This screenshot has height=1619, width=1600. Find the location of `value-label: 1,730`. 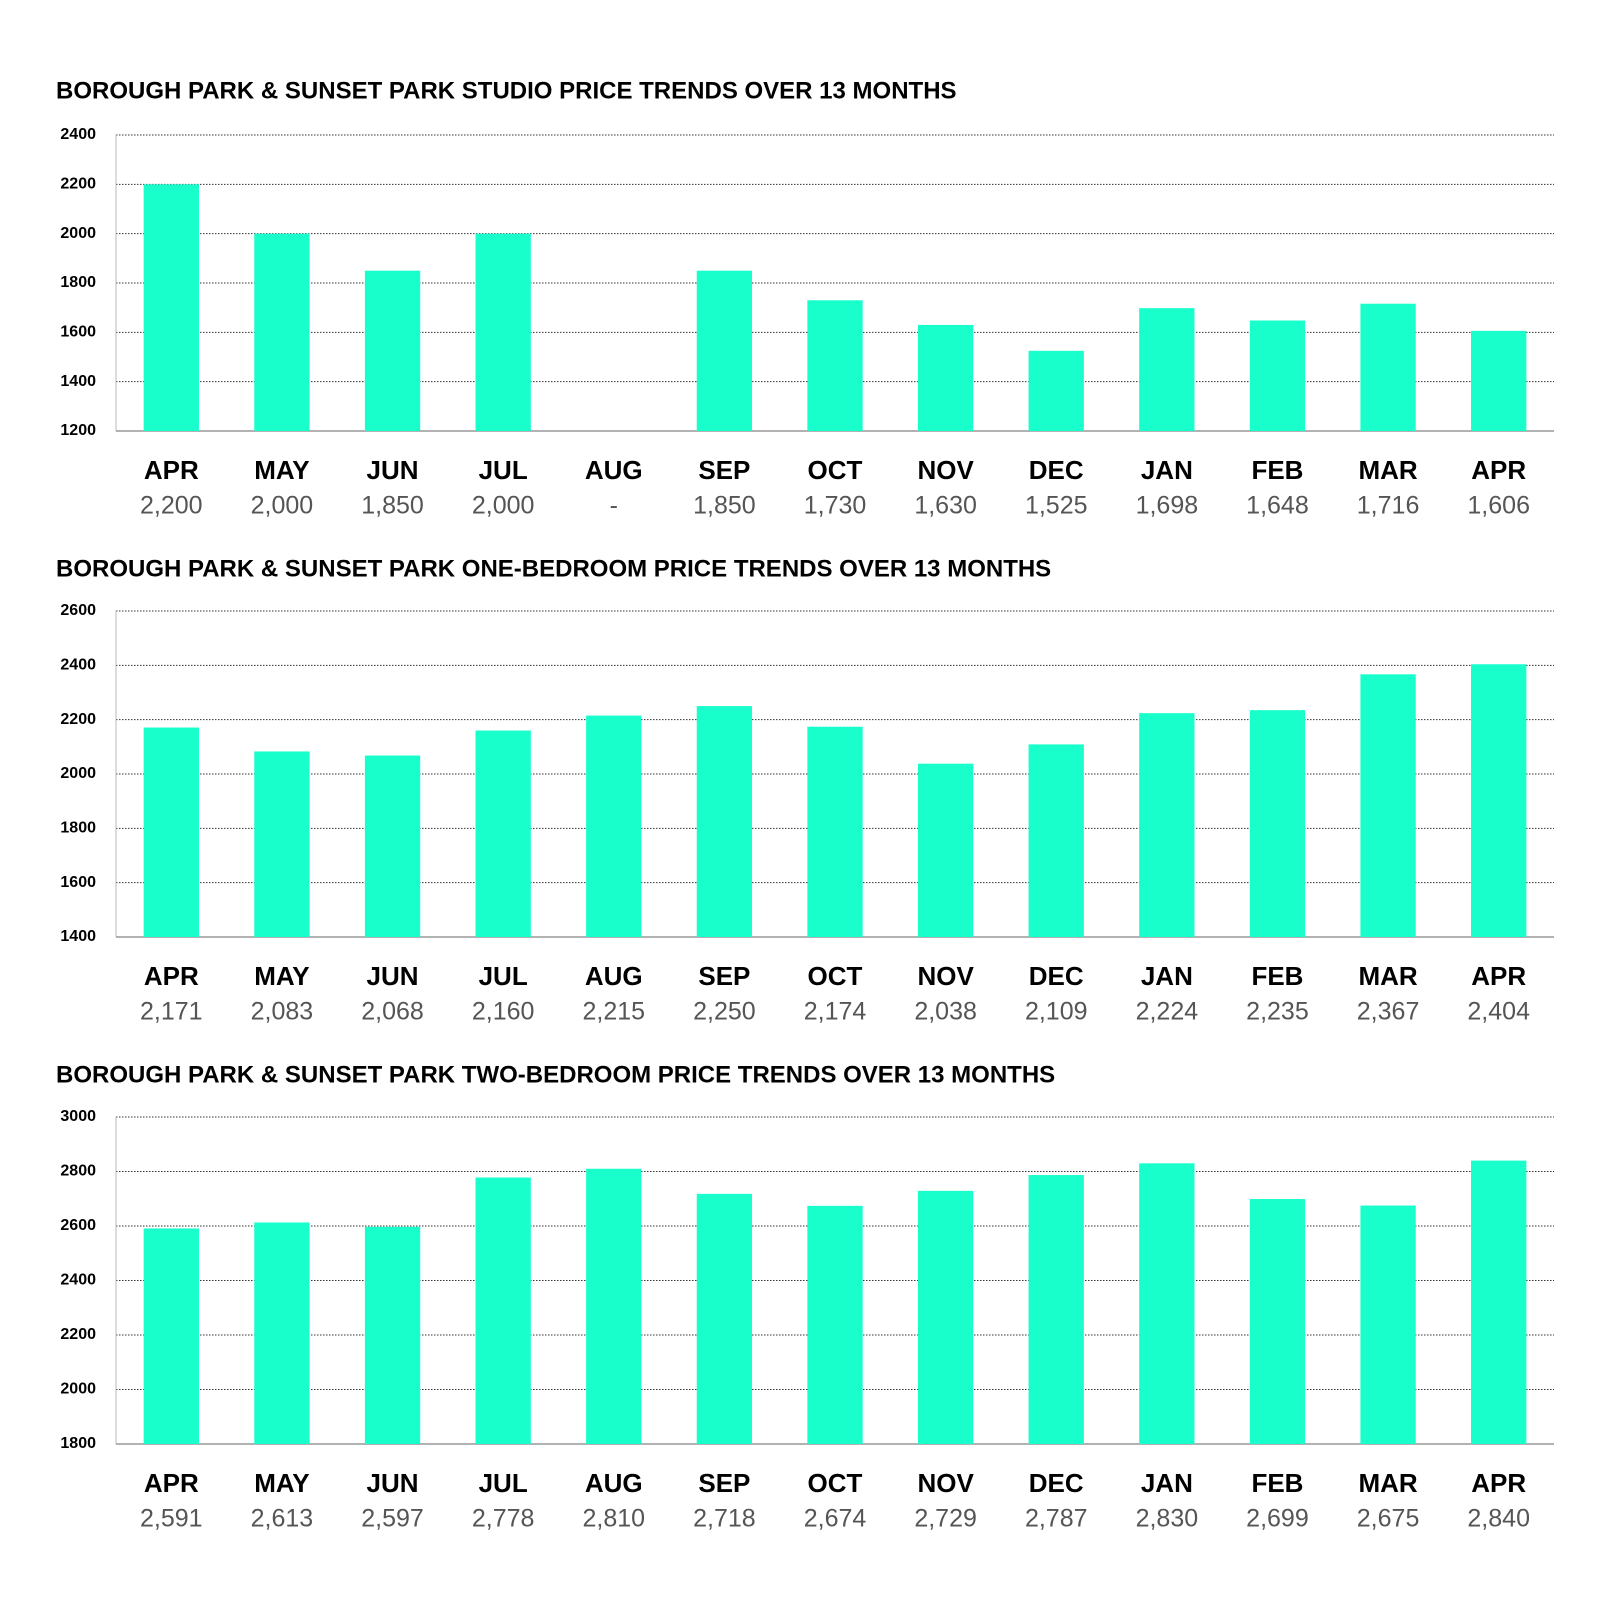

value-label: 1,730 is located at coordinates (835, 506).